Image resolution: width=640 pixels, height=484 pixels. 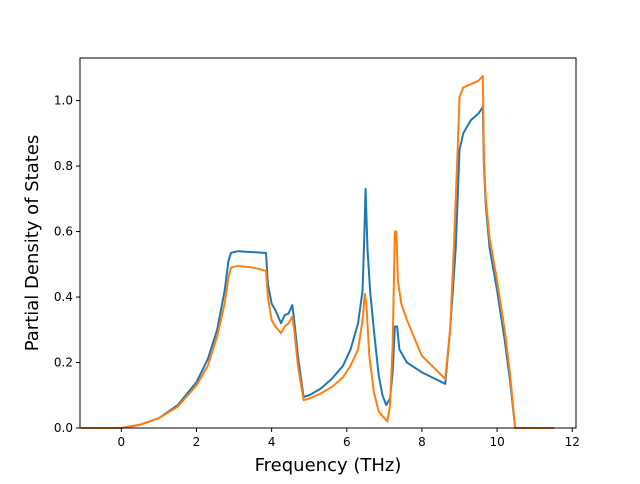 I want to click on y-tick-label: 0.0, so click(x=63, y=428).